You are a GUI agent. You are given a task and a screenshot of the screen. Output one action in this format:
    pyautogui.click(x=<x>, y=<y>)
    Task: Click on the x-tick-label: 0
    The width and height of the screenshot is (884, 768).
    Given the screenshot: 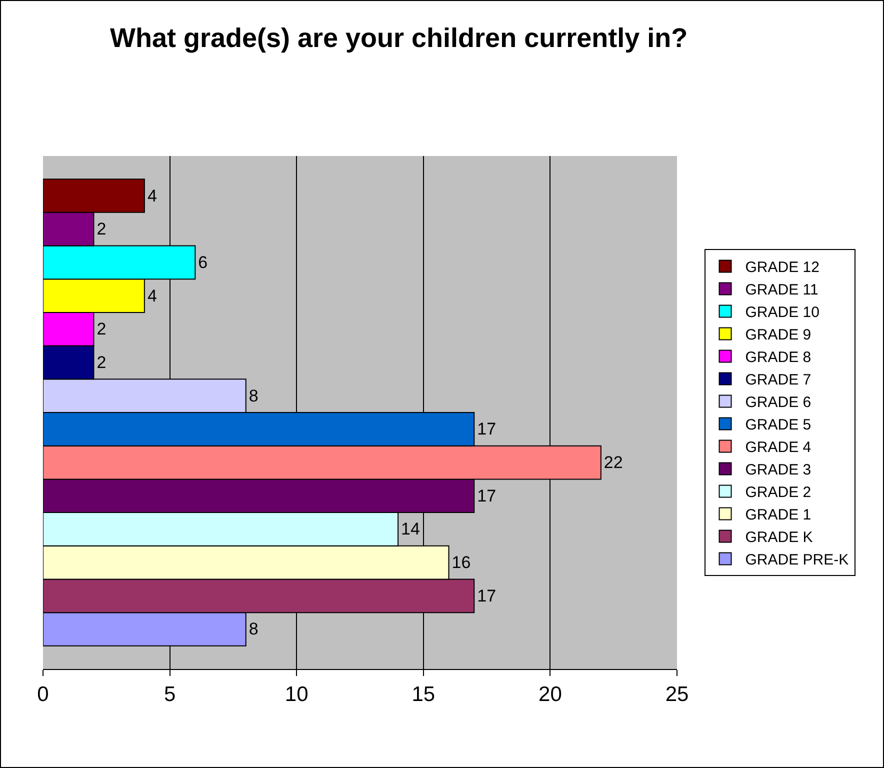 What is the action you would take?
    pyautogui.click(x=43, y=694)
    